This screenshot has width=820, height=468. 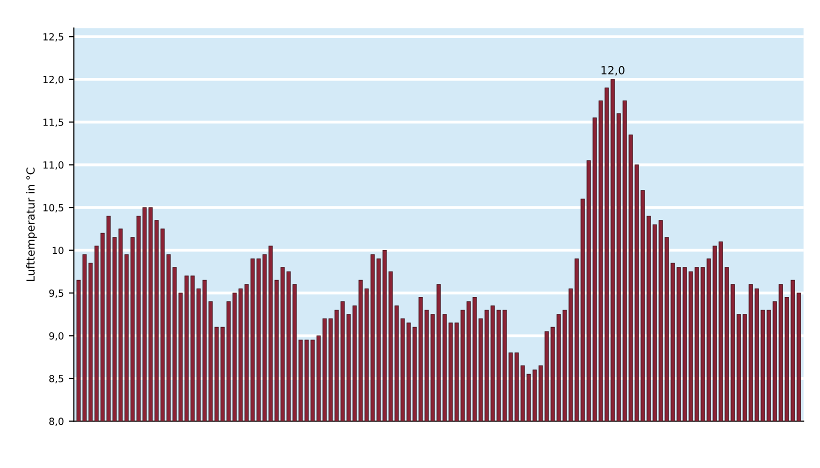 I want to click on y-tick-label: 11,5, so click(x=54, y=122).